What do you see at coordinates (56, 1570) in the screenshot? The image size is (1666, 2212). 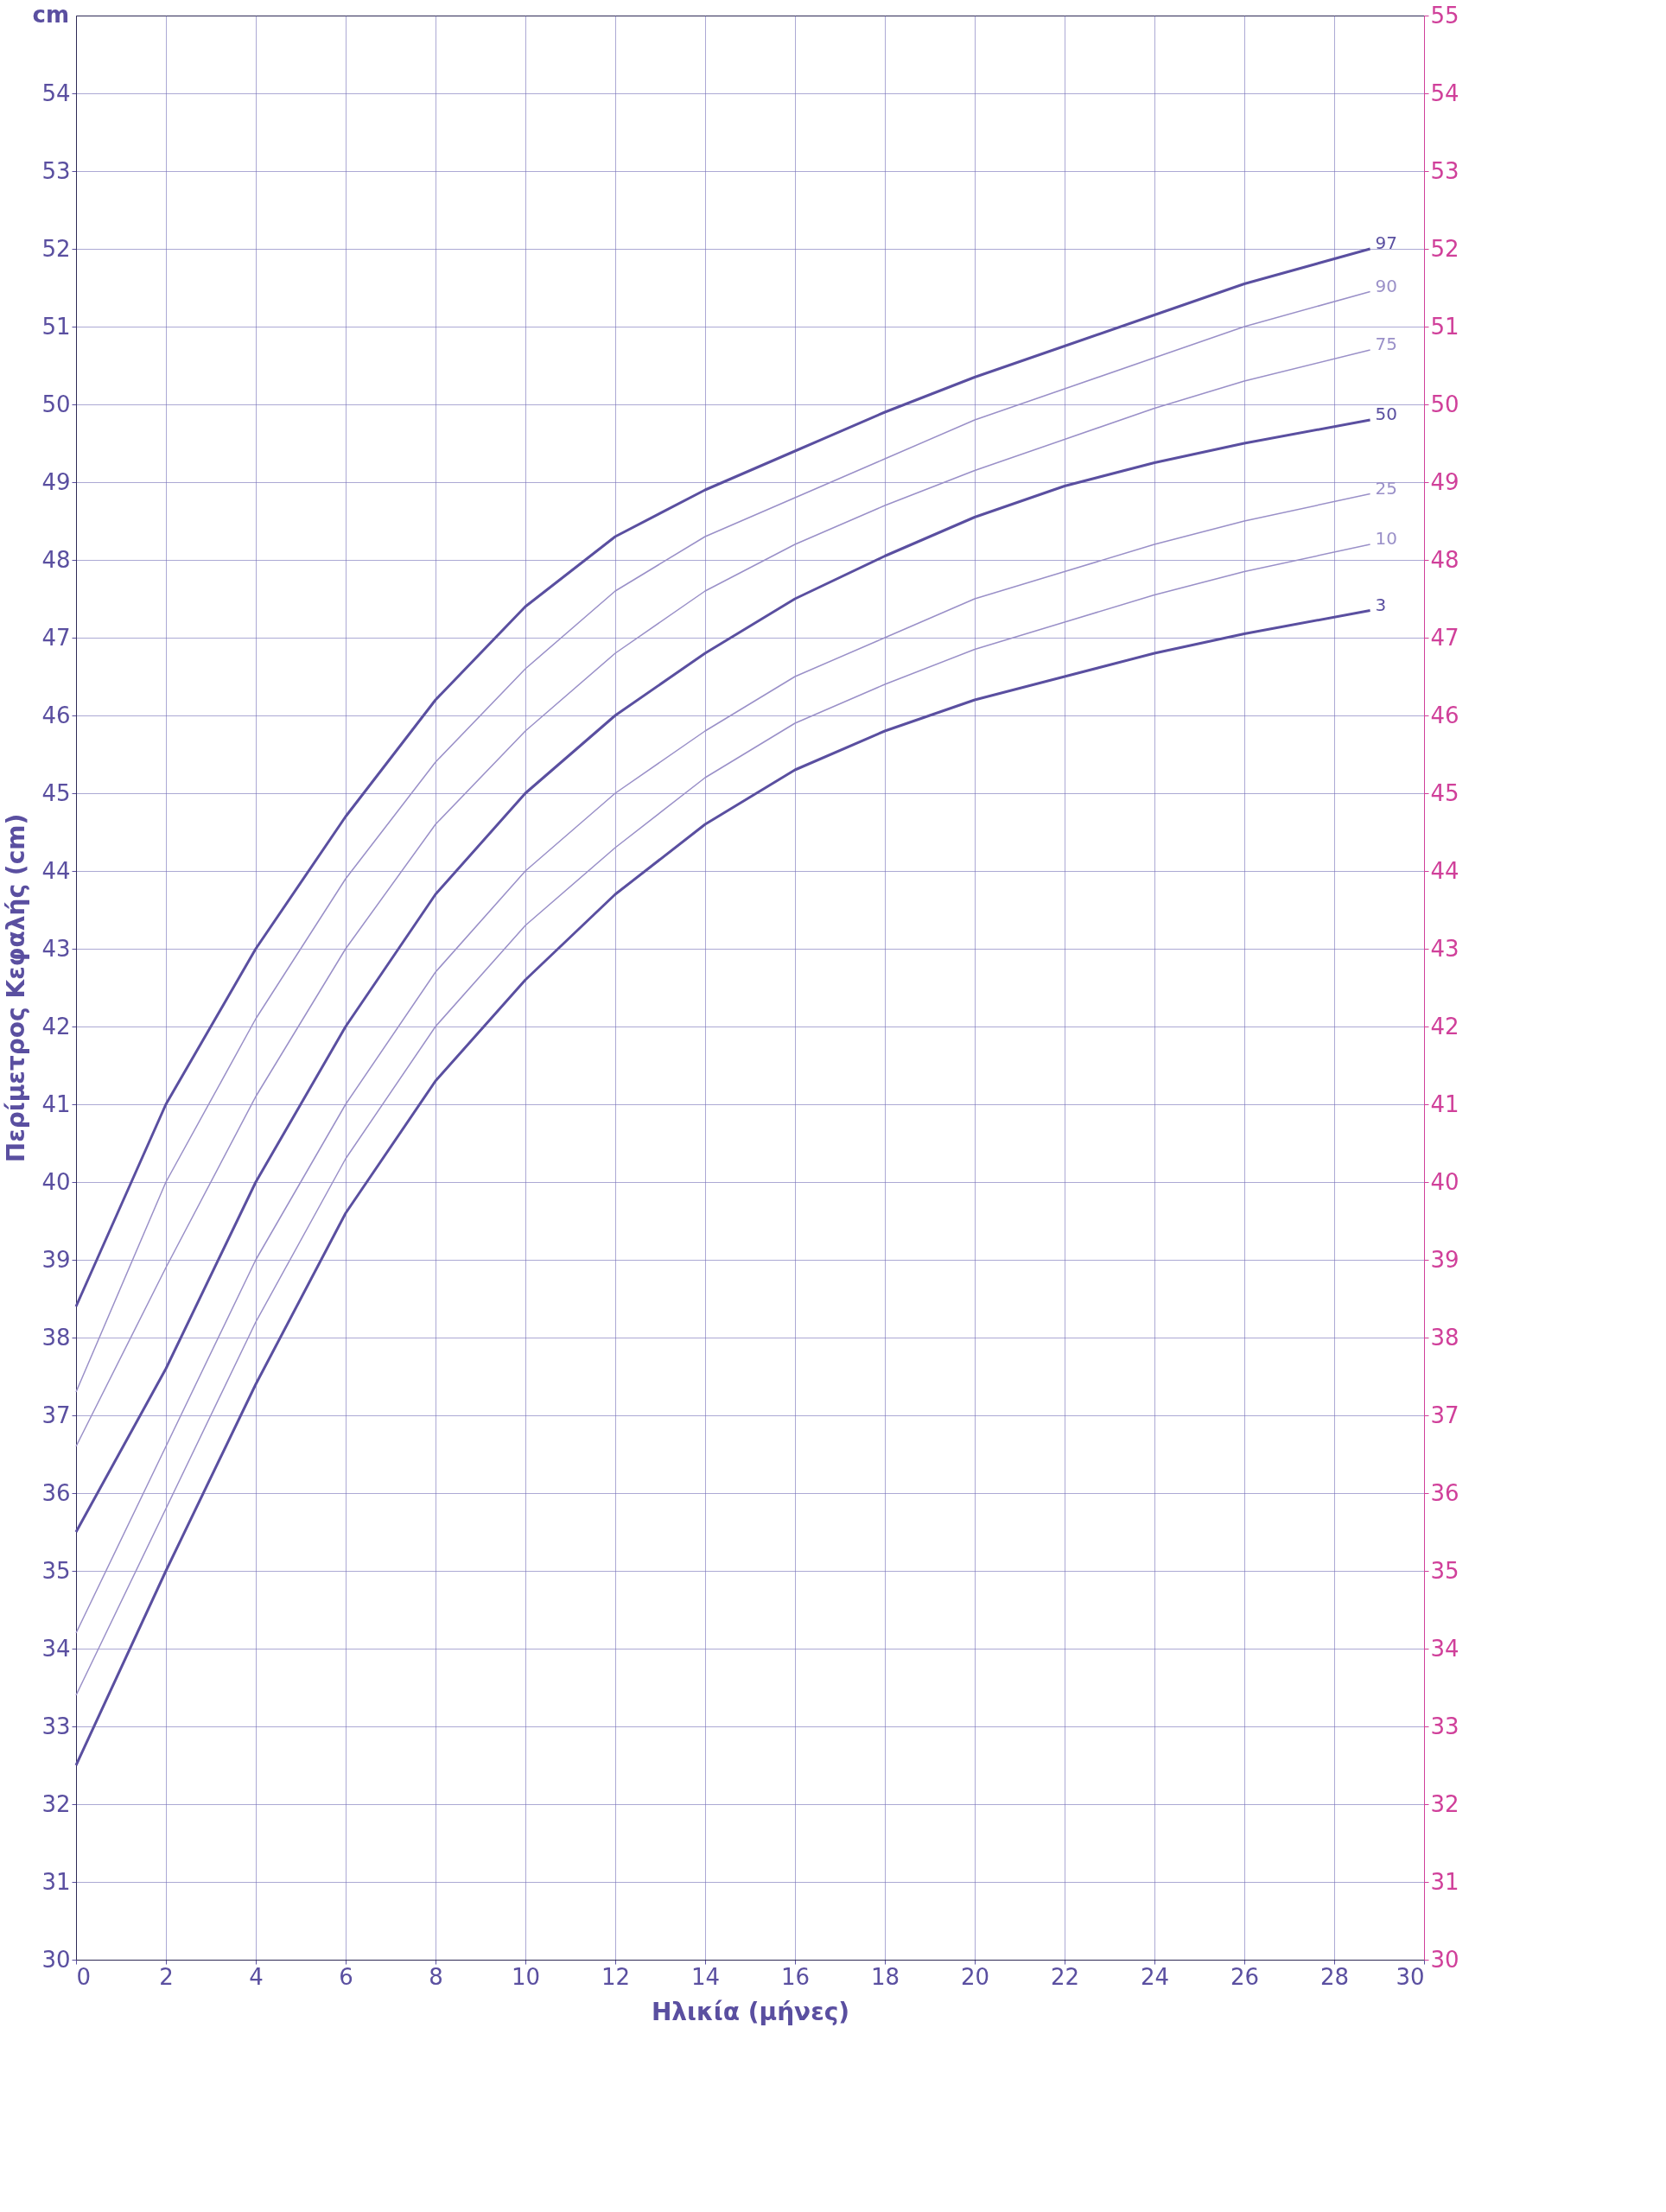 I see `y-tick-label: 35` at bounding box center [56, 1570].